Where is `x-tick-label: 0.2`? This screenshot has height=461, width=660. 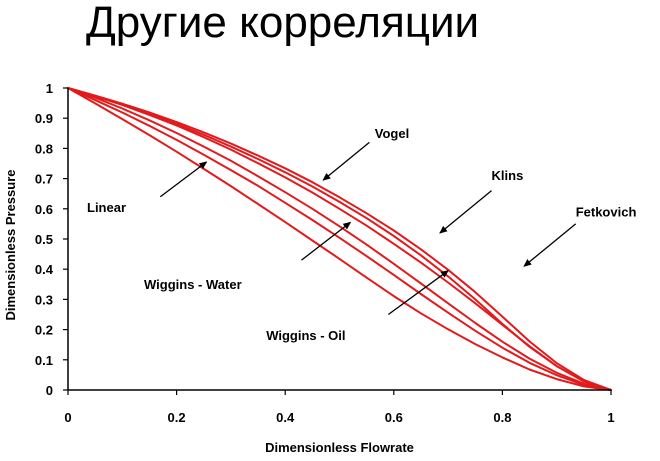 x-tick-label: 0.2 is located at coordinates (177, 417).